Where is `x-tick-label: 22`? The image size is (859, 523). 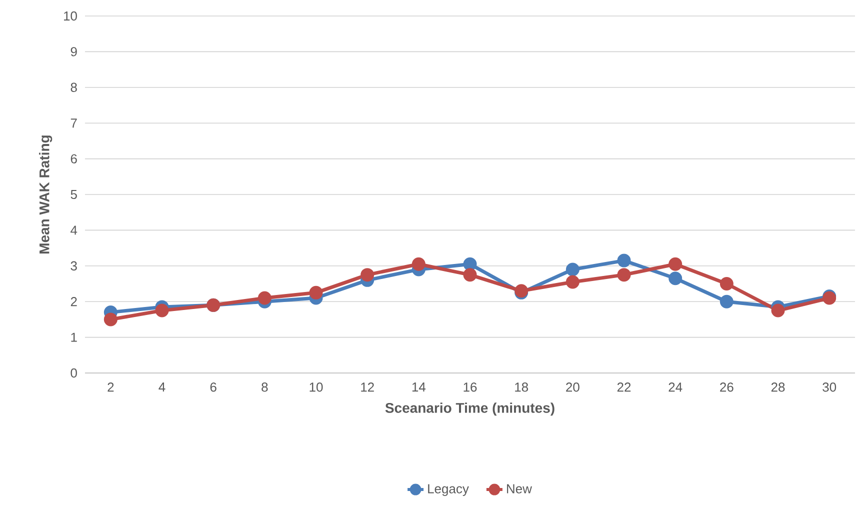
x-tick-label: 22 is located at coordinates (624, 387).